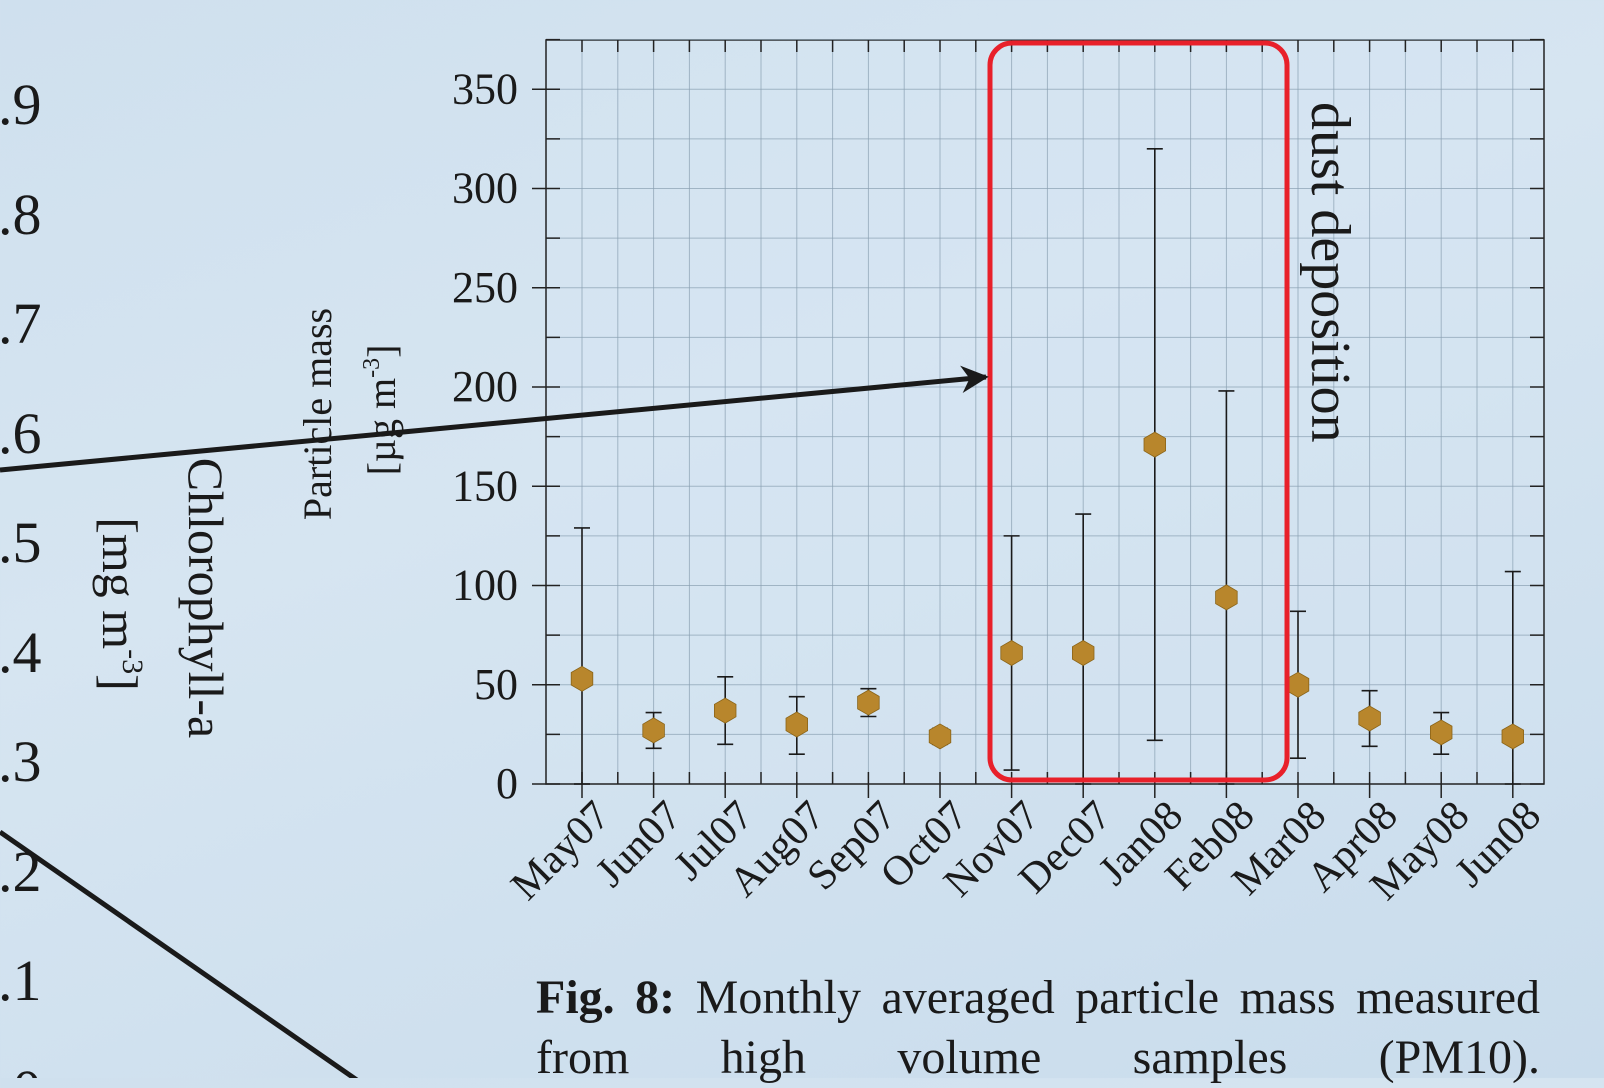 The height and width of the screenshot is (1088, 1604). What do you see at coordinates (21, 980) in the screenshot?
I see `left-tick: .1` at bounding box center [21, 980].